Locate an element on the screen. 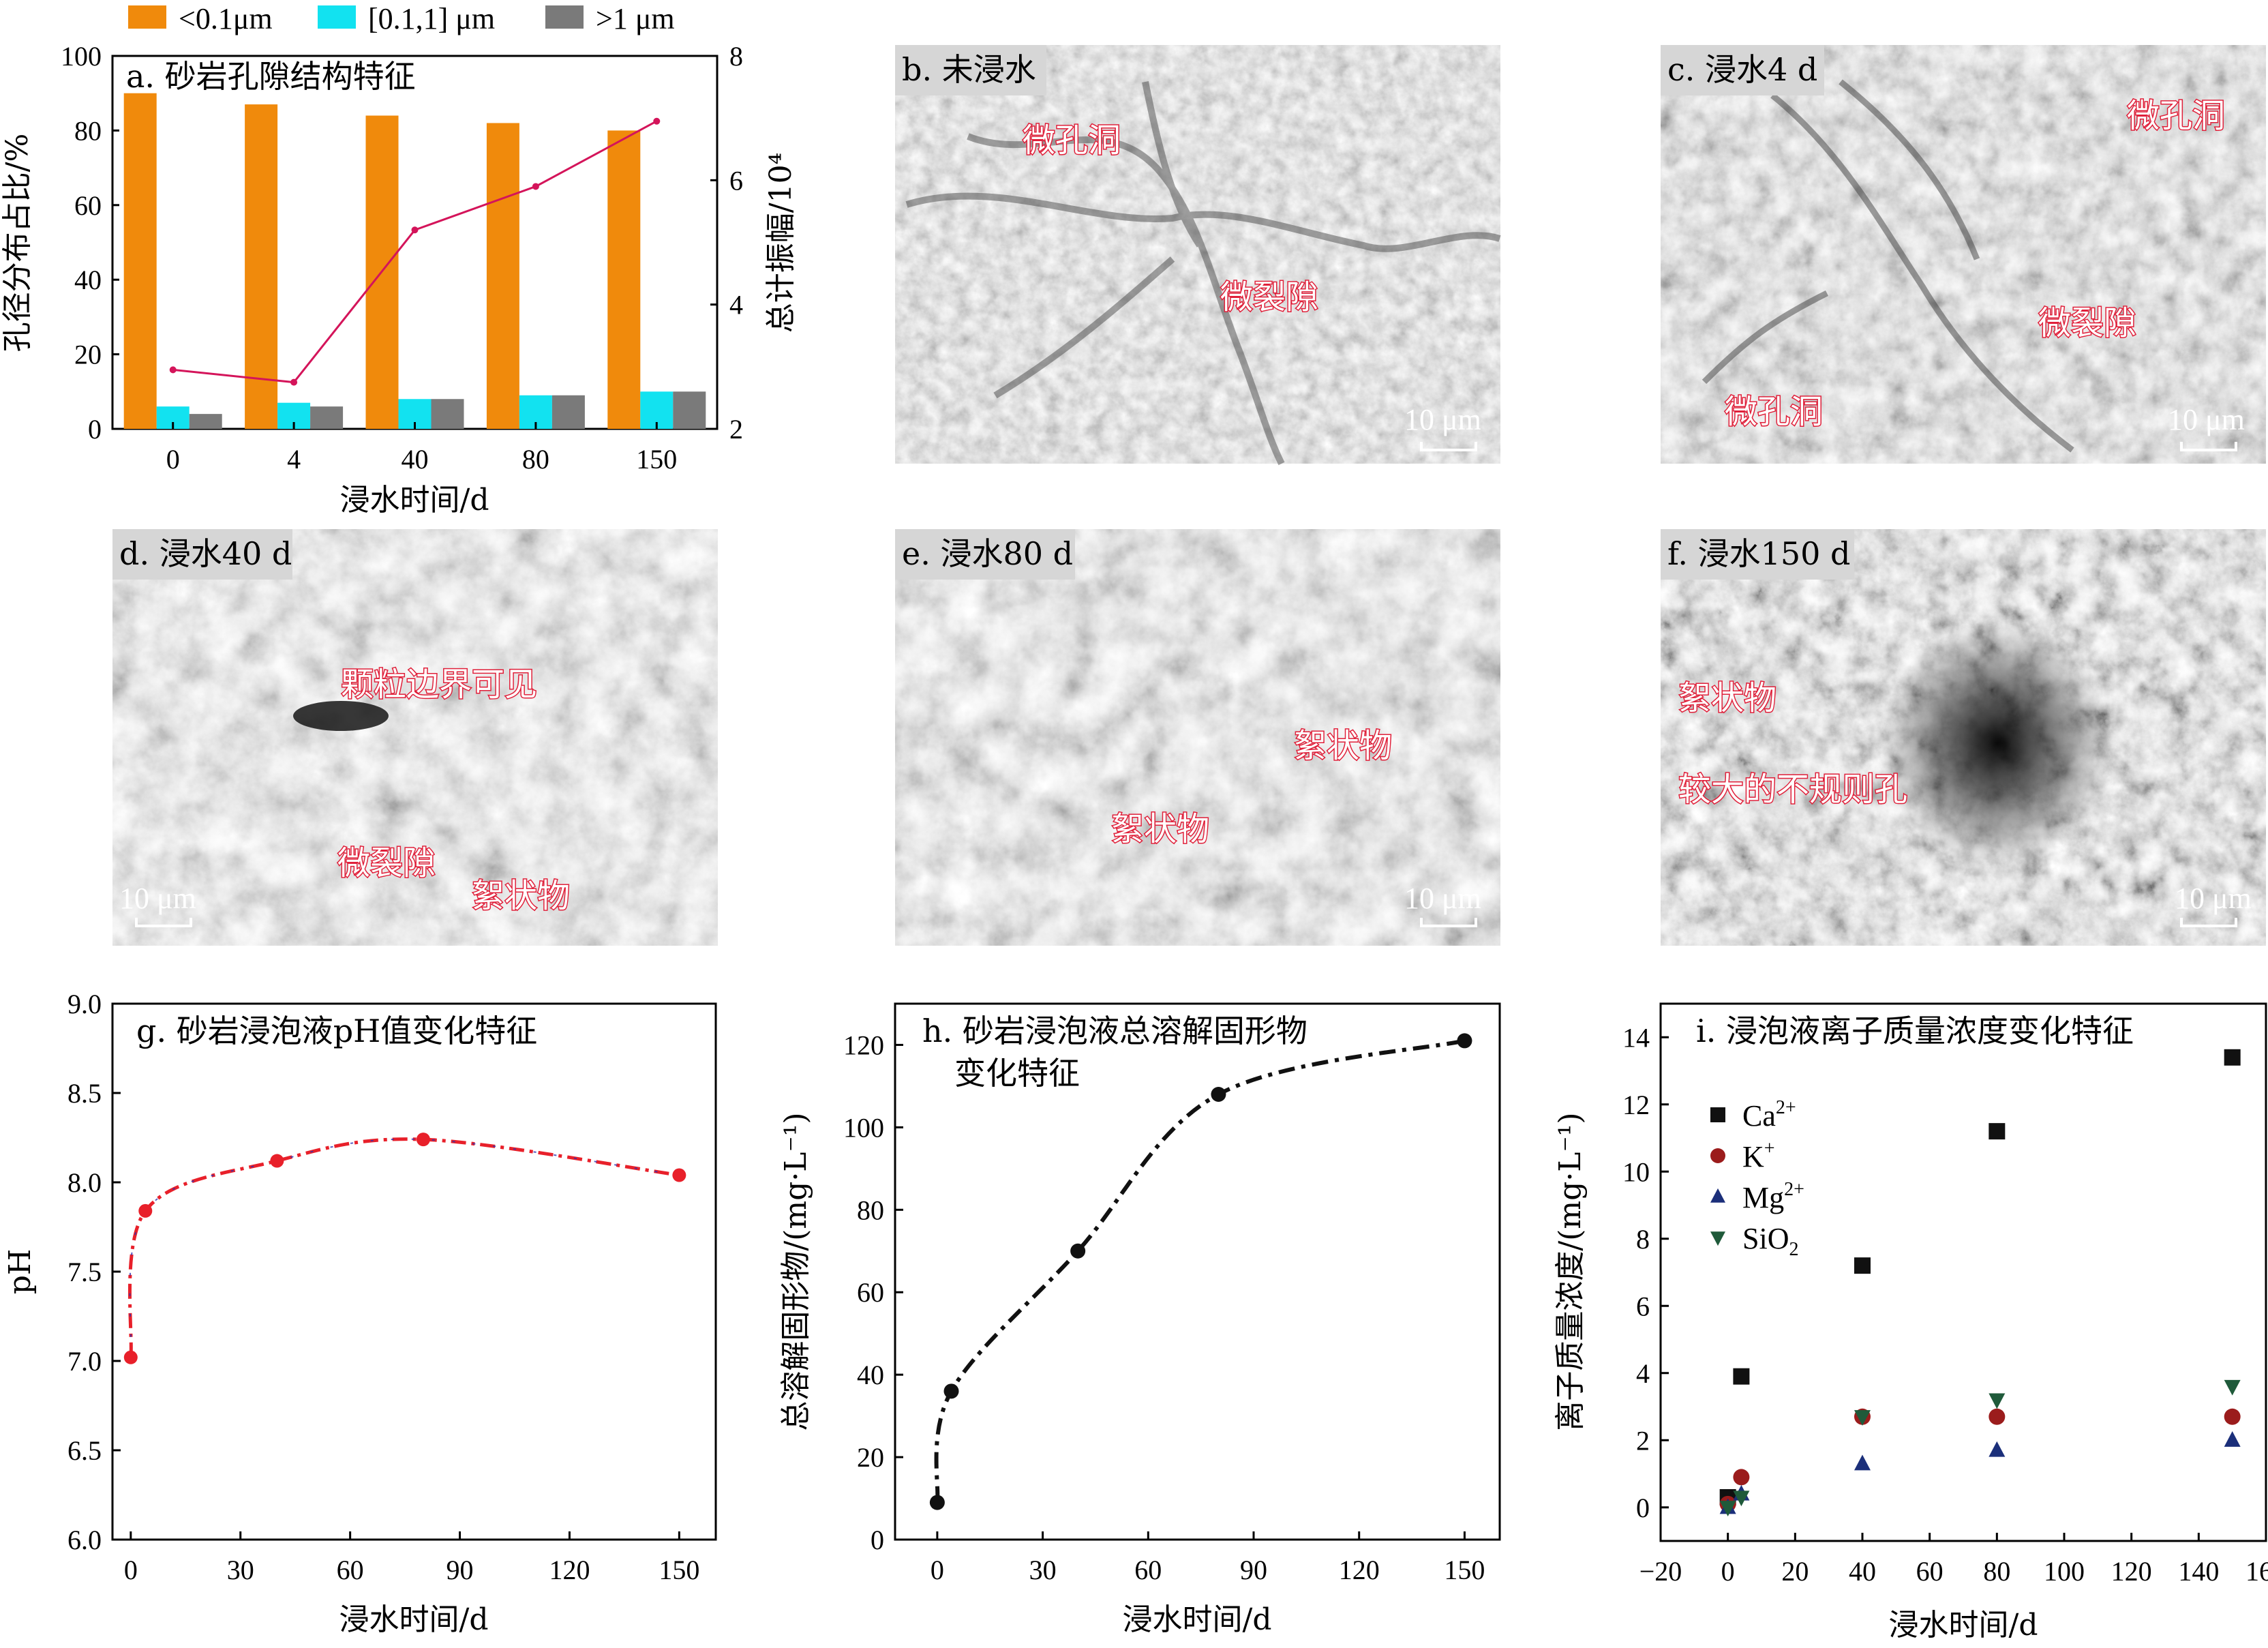 Image resolution: width=2268 pixels, height=1648 pixels. sem-annotation-c-2: 微裂隙 is located at coordinates (2087, 323).